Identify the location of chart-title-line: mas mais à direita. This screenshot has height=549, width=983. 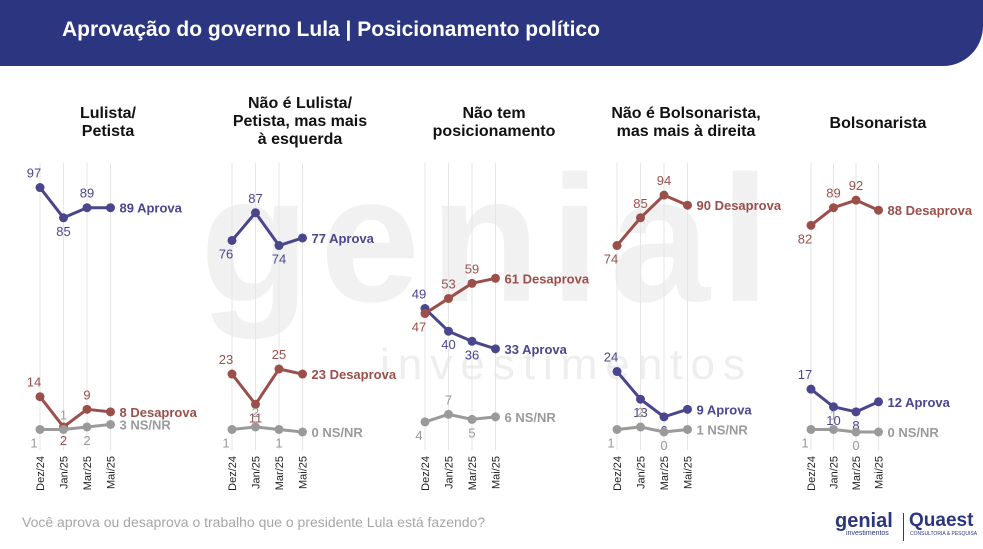
(686, 131).